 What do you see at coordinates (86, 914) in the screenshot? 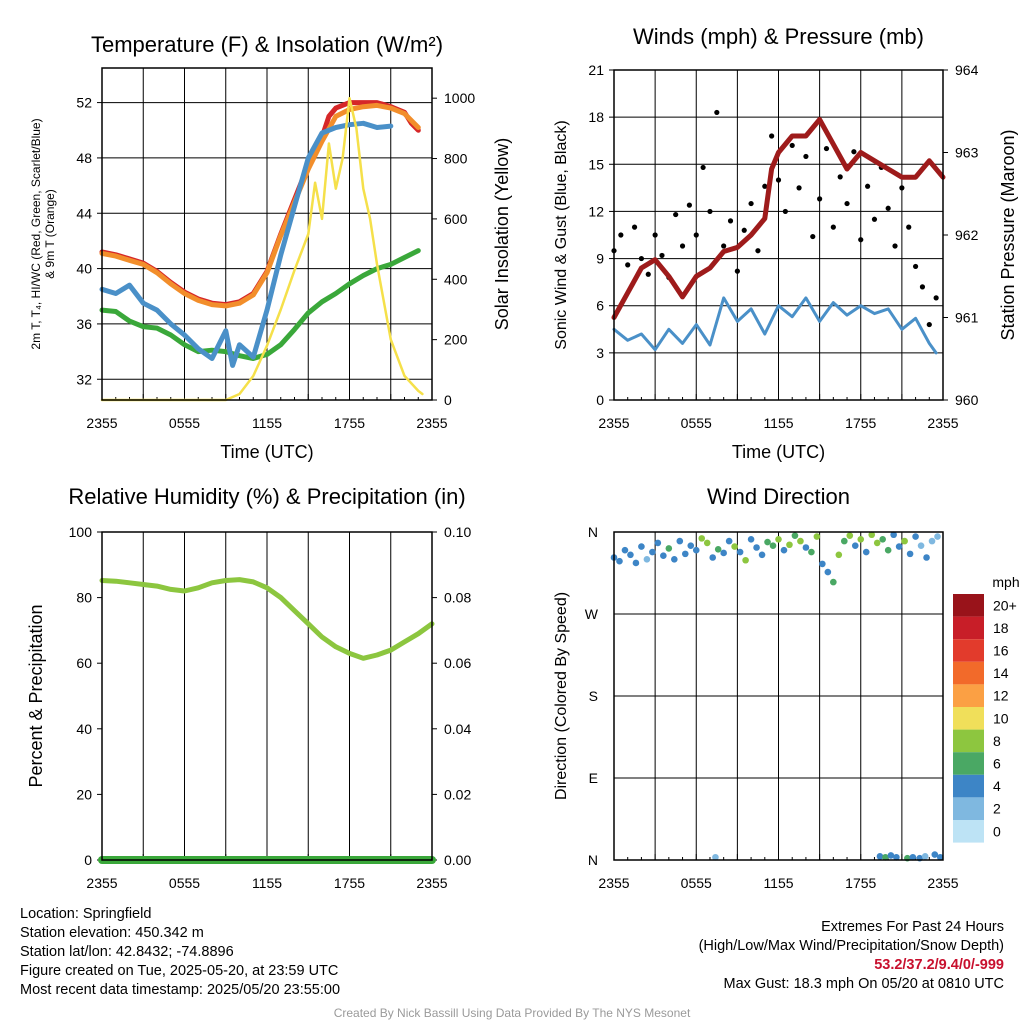
I see `location-text: Location: Springfield` at bounding box center [86, 914].